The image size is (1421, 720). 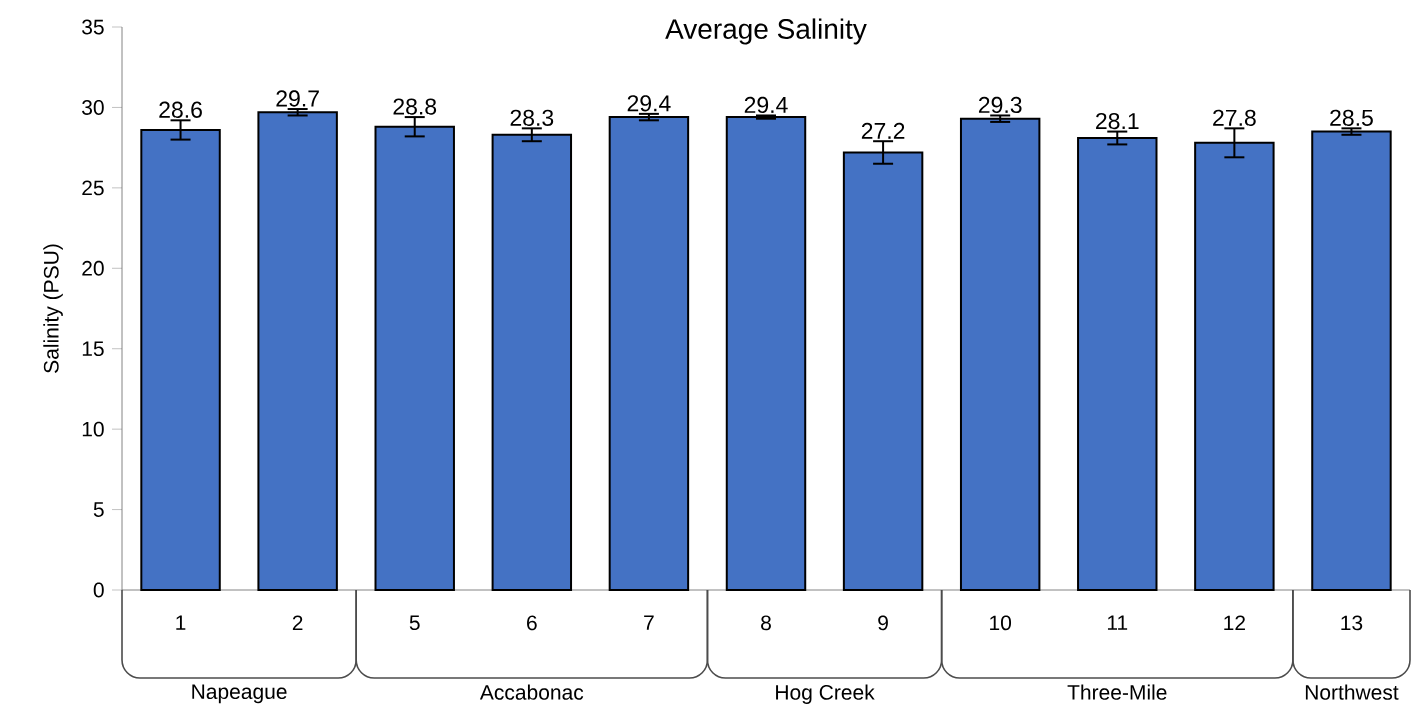 What do you see at coordinates (414, 623) in the screenshot?
I see `x-tick-label: 5` at bounding box center [414, 623].